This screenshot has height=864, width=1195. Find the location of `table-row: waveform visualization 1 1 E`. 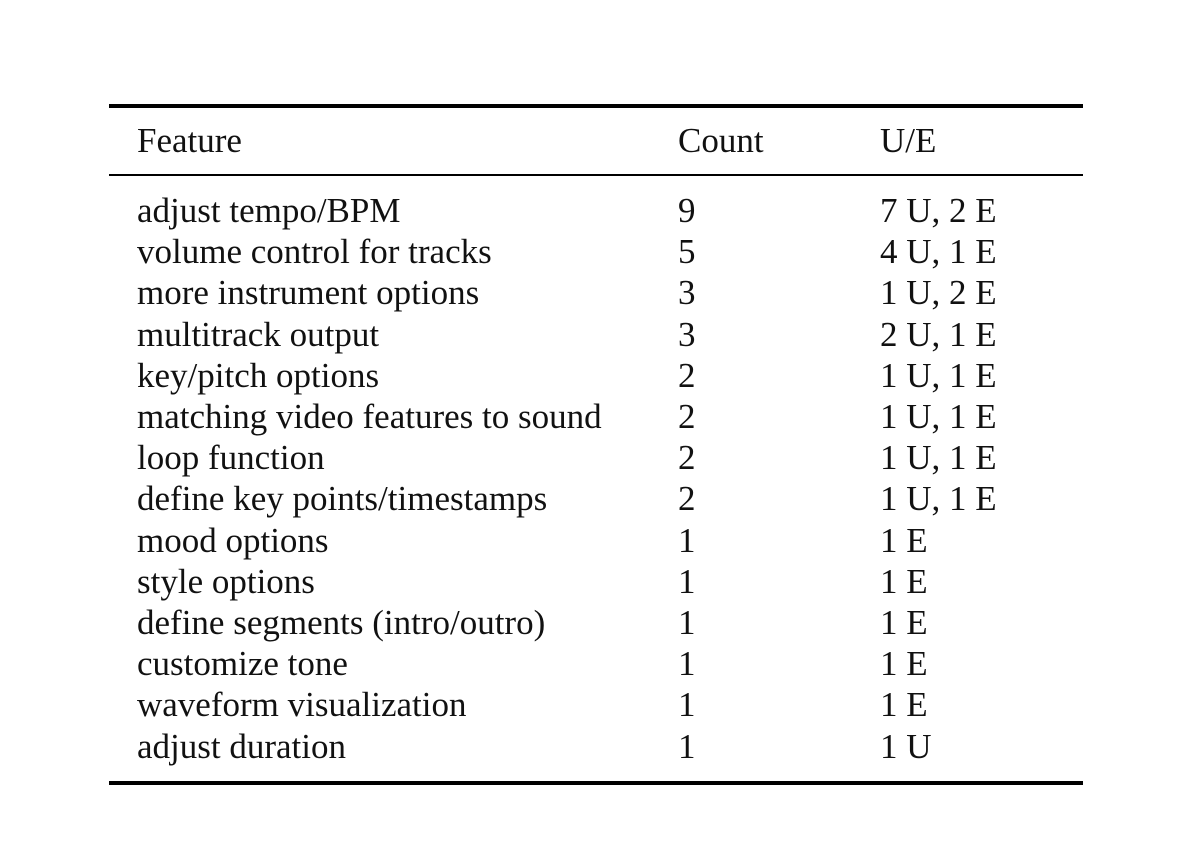

table-row: waveform visualization 1 1 E is located at coordinates (596, 704).